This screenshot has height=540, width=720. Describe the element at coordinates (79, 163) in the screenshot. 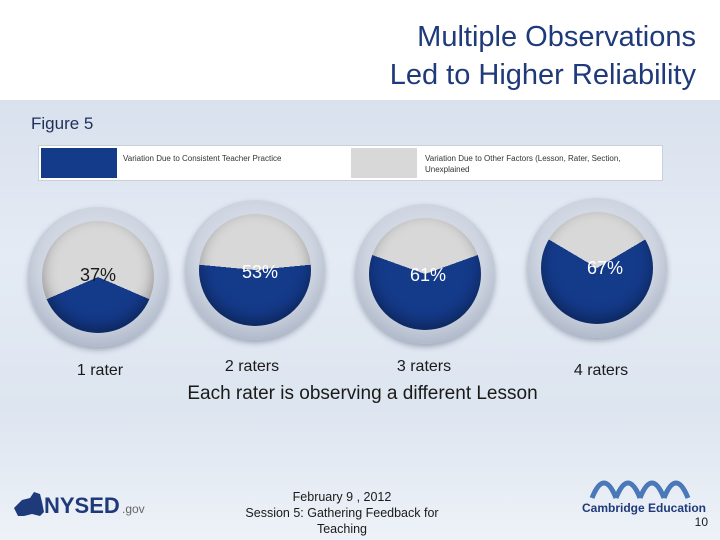

I see `legend-swatch-consistent` at that location.